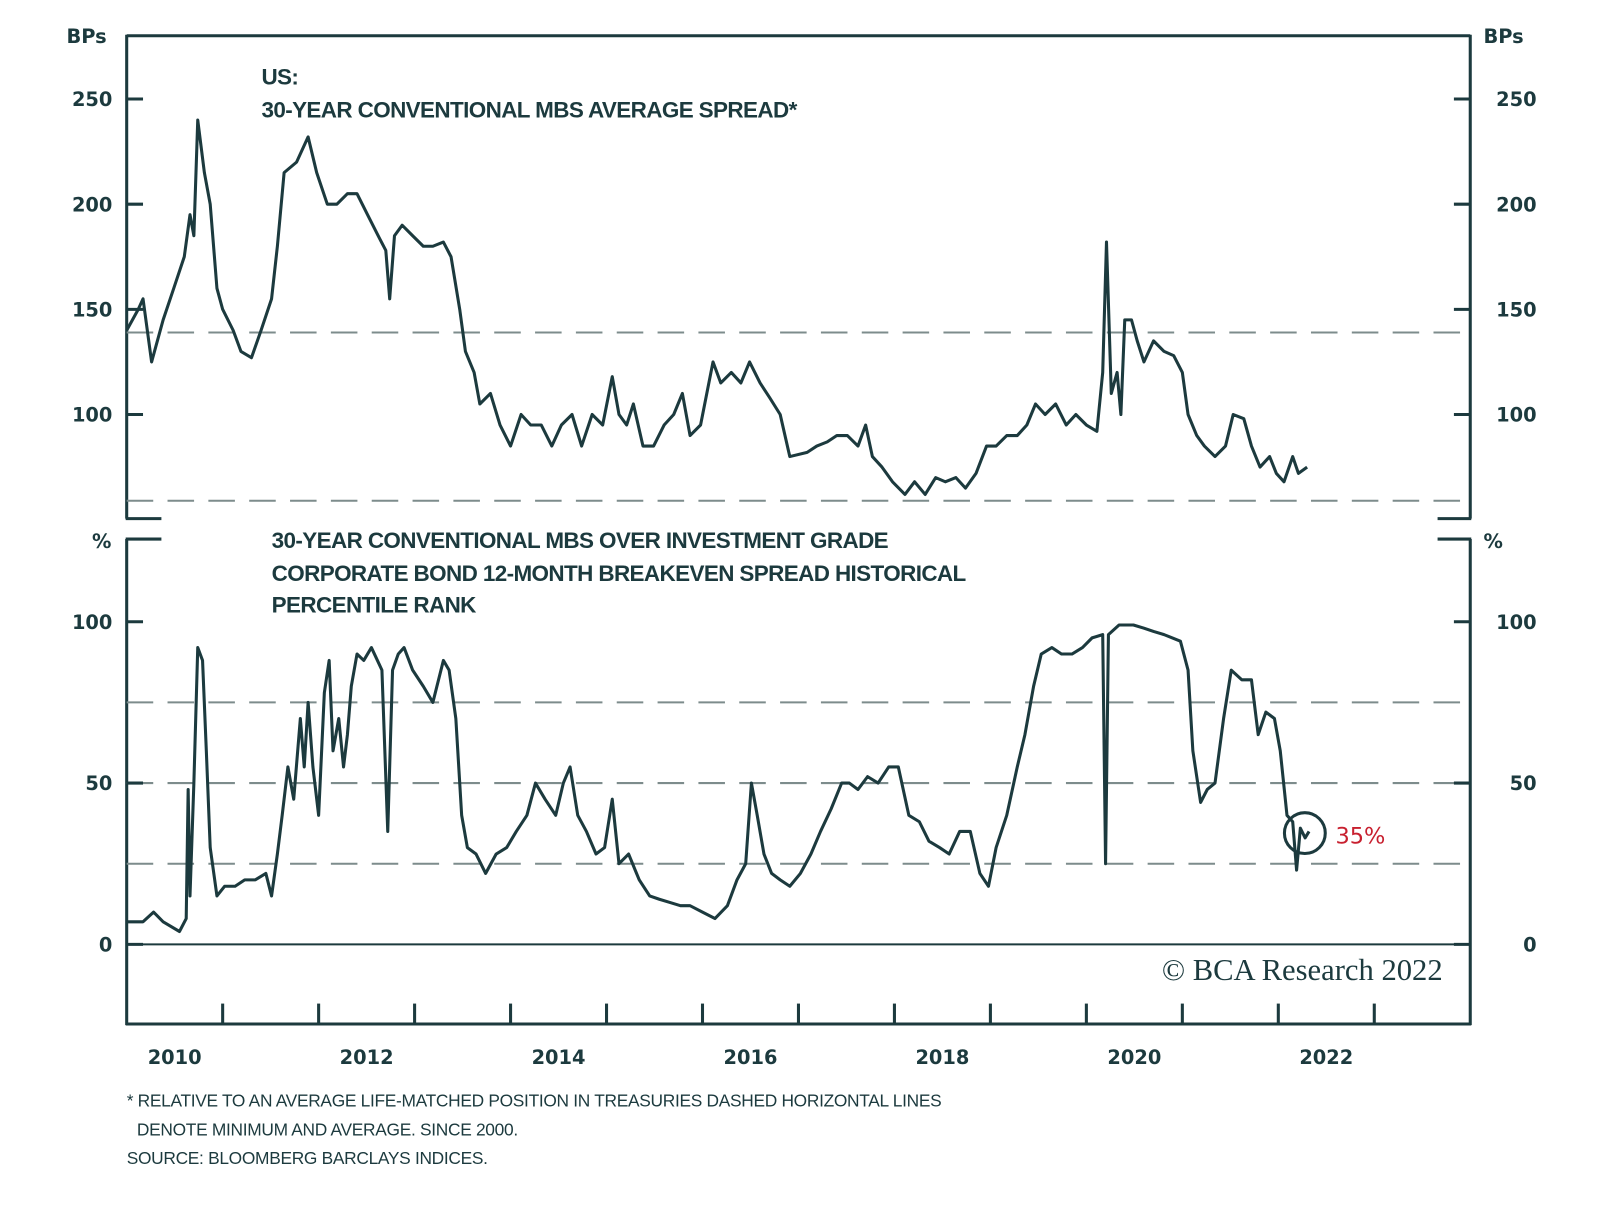 The height and width of the screenshot is (1219, 1600). Describe the element at coordinates (1523, 783) in the screenshot. I see `bottom-y-right-tick-label: 50` at that location.